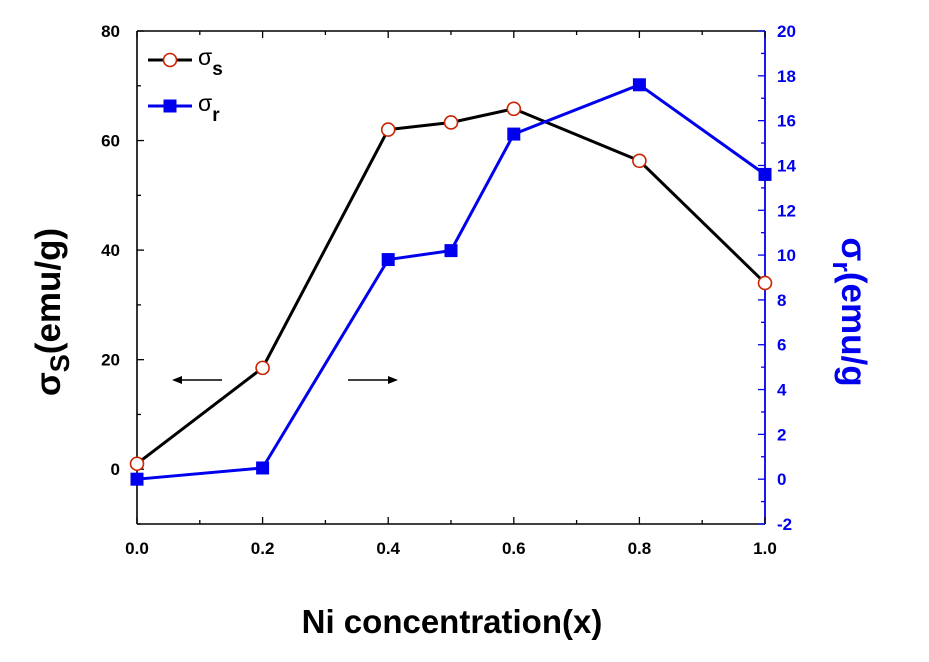 Image resolution: width=929 pixels, height=662 pixels. I want to click on x-tick-label: 0.0, so click(137, 548).